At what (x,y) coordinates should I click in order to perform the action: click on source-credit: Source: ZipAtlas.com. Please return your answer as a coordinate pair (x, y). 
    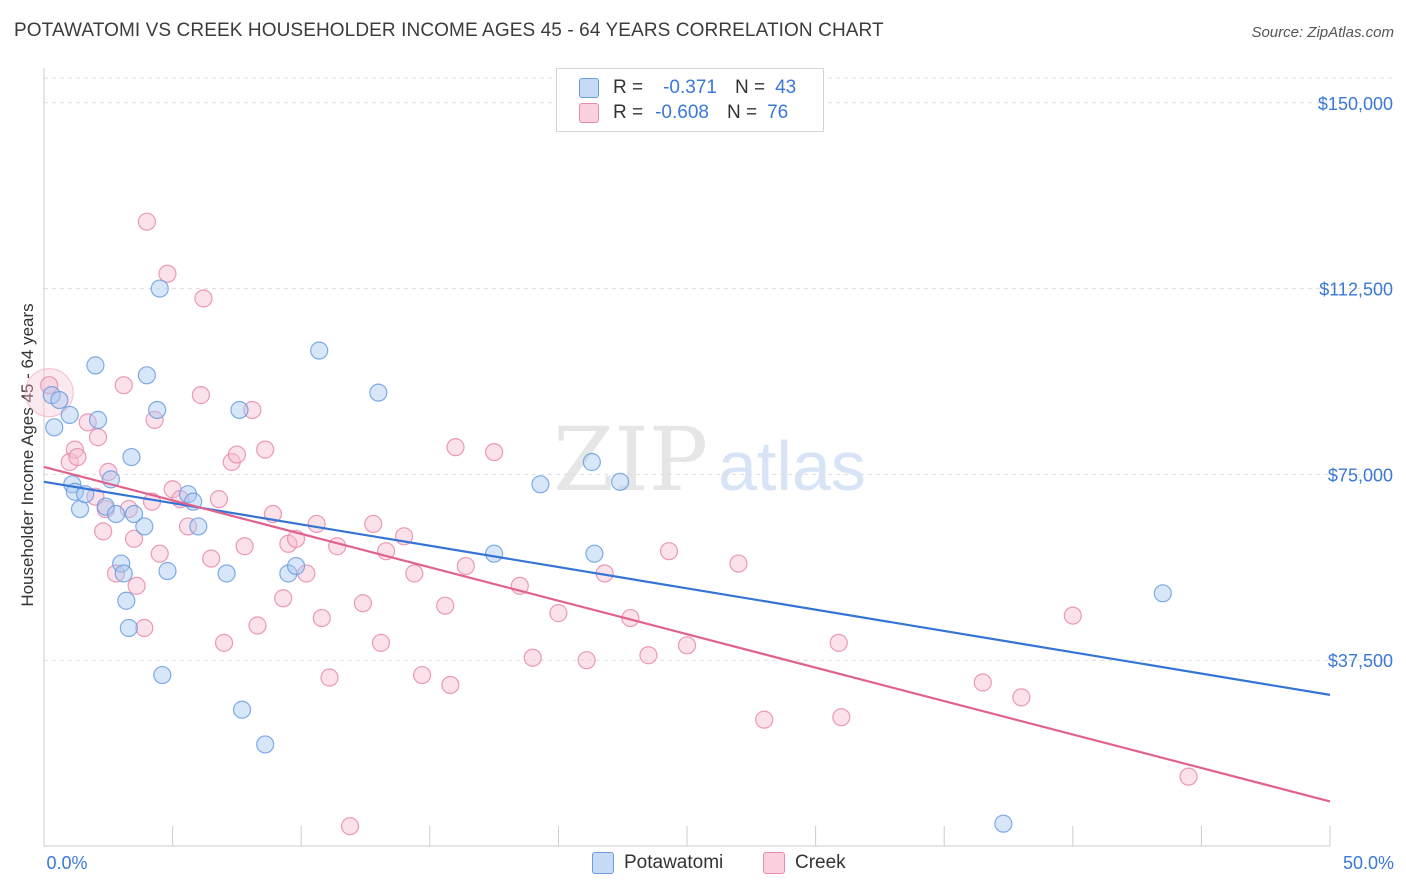
    Looking at the image, I should click on (1322, 32).